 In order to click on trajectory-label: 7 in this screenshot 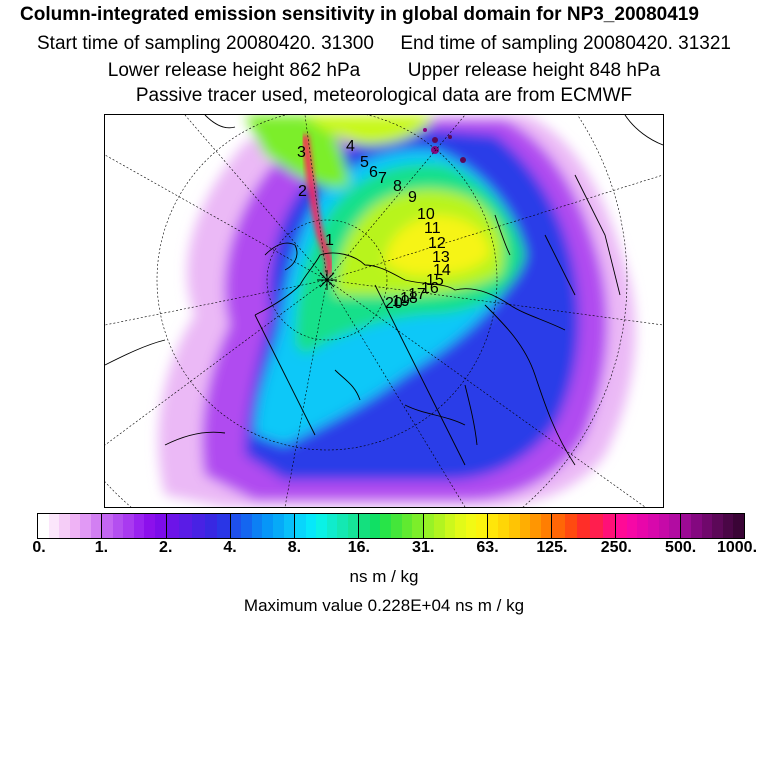, I will do `click(382, 178)`.